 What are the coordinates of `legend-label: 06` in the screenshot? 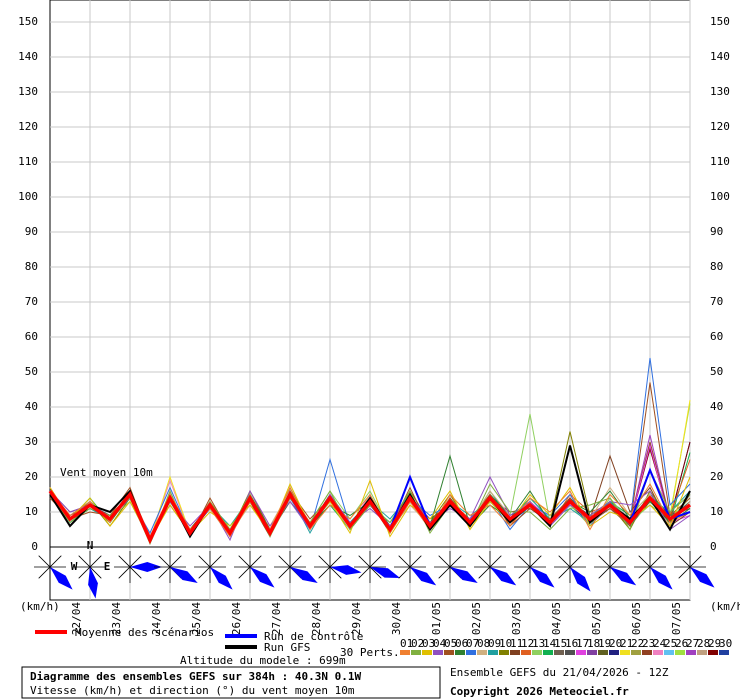 It's located at (461, 643).